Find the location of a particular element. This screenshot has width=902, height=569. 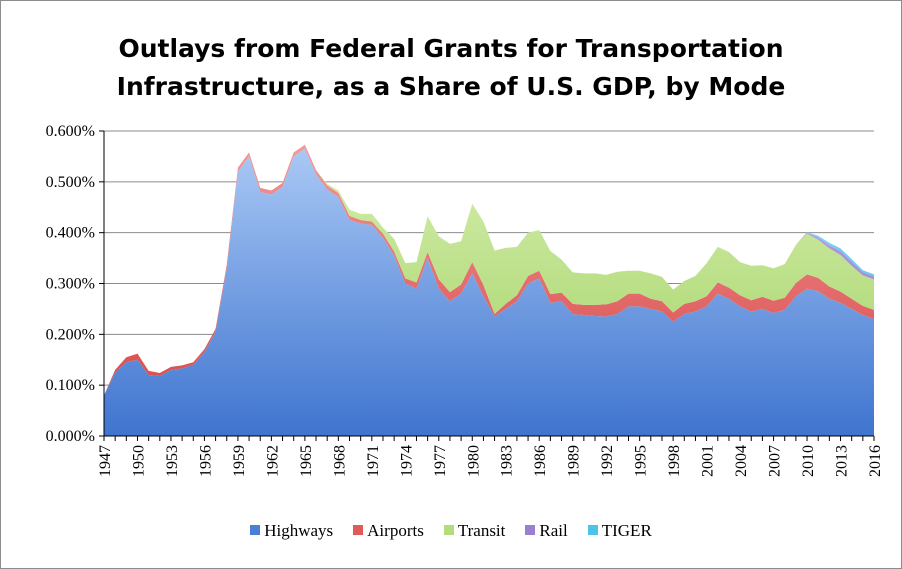

legend: Highways Airports Transit Rail TIGER is located at coordinates (451, 531).